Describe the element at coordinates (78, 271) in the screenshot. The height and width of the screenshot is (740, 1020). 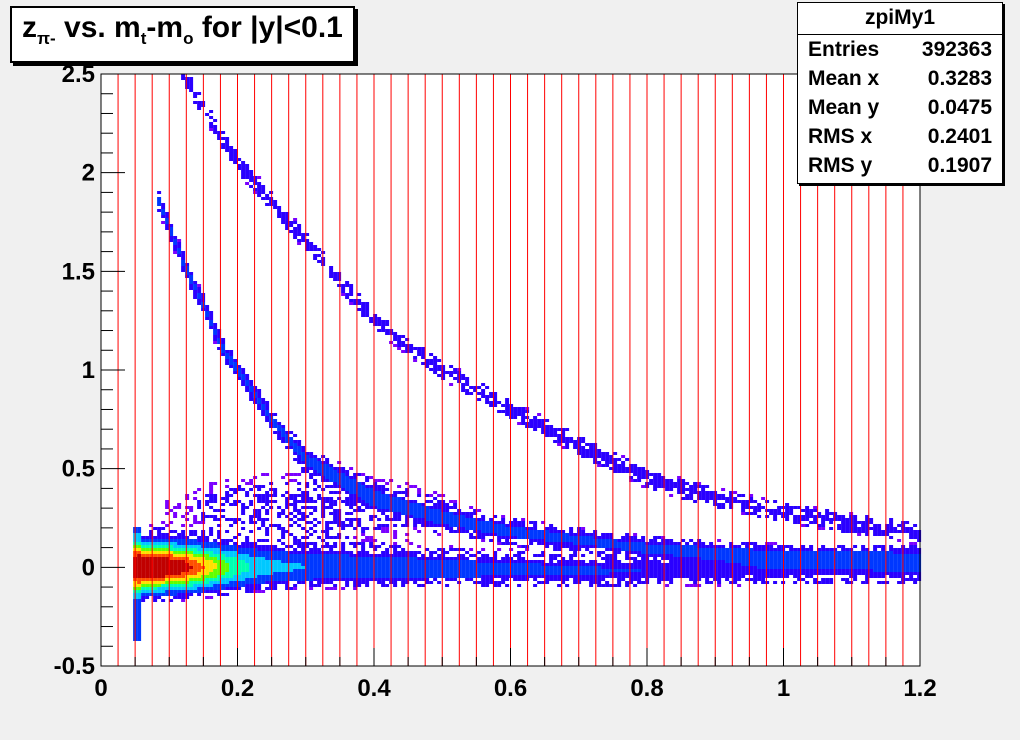
I see `y-tick-label: 1.5` at that location.